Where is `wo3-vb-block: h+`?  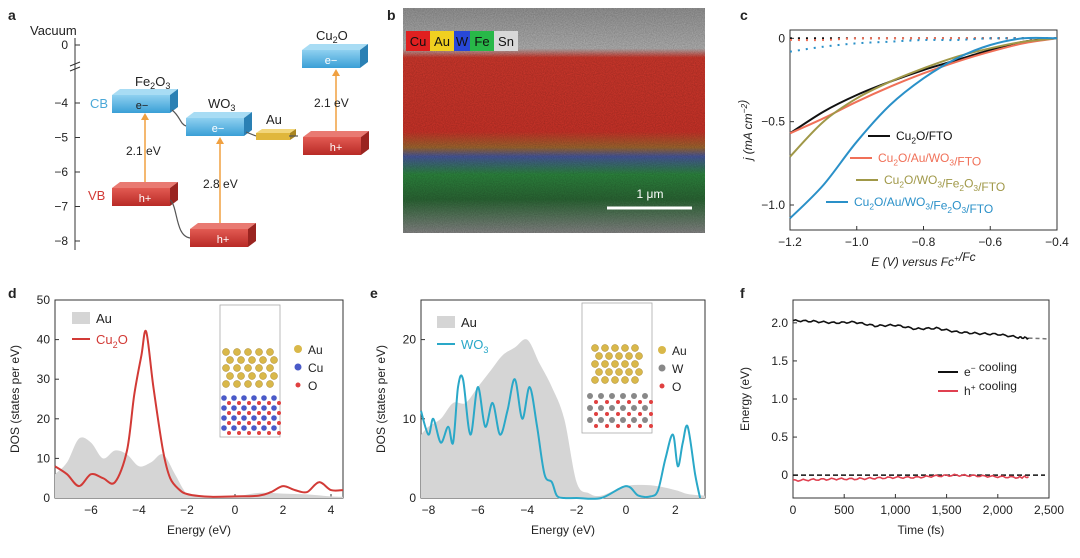 wo3-vb-block: h+ is located at coordinates (223, 235).